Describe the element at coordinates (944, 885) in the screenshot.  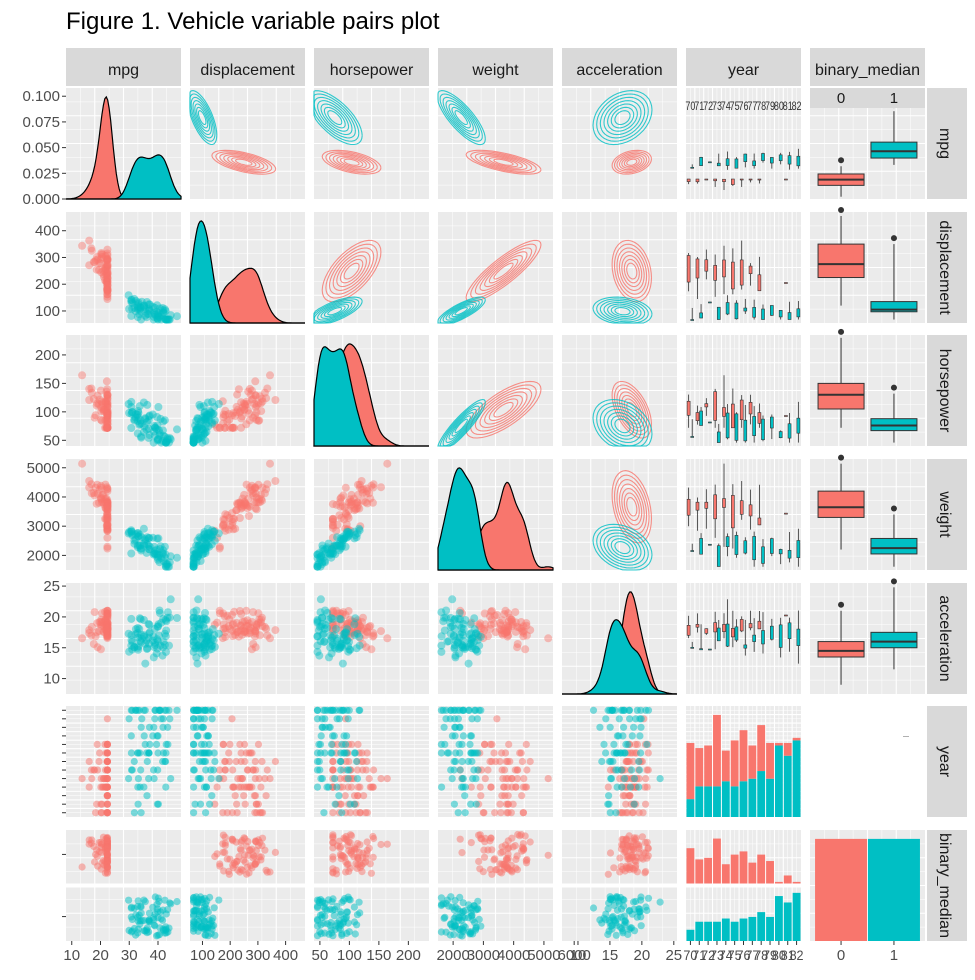
I see `strip-label-right: binary_median` at that location.